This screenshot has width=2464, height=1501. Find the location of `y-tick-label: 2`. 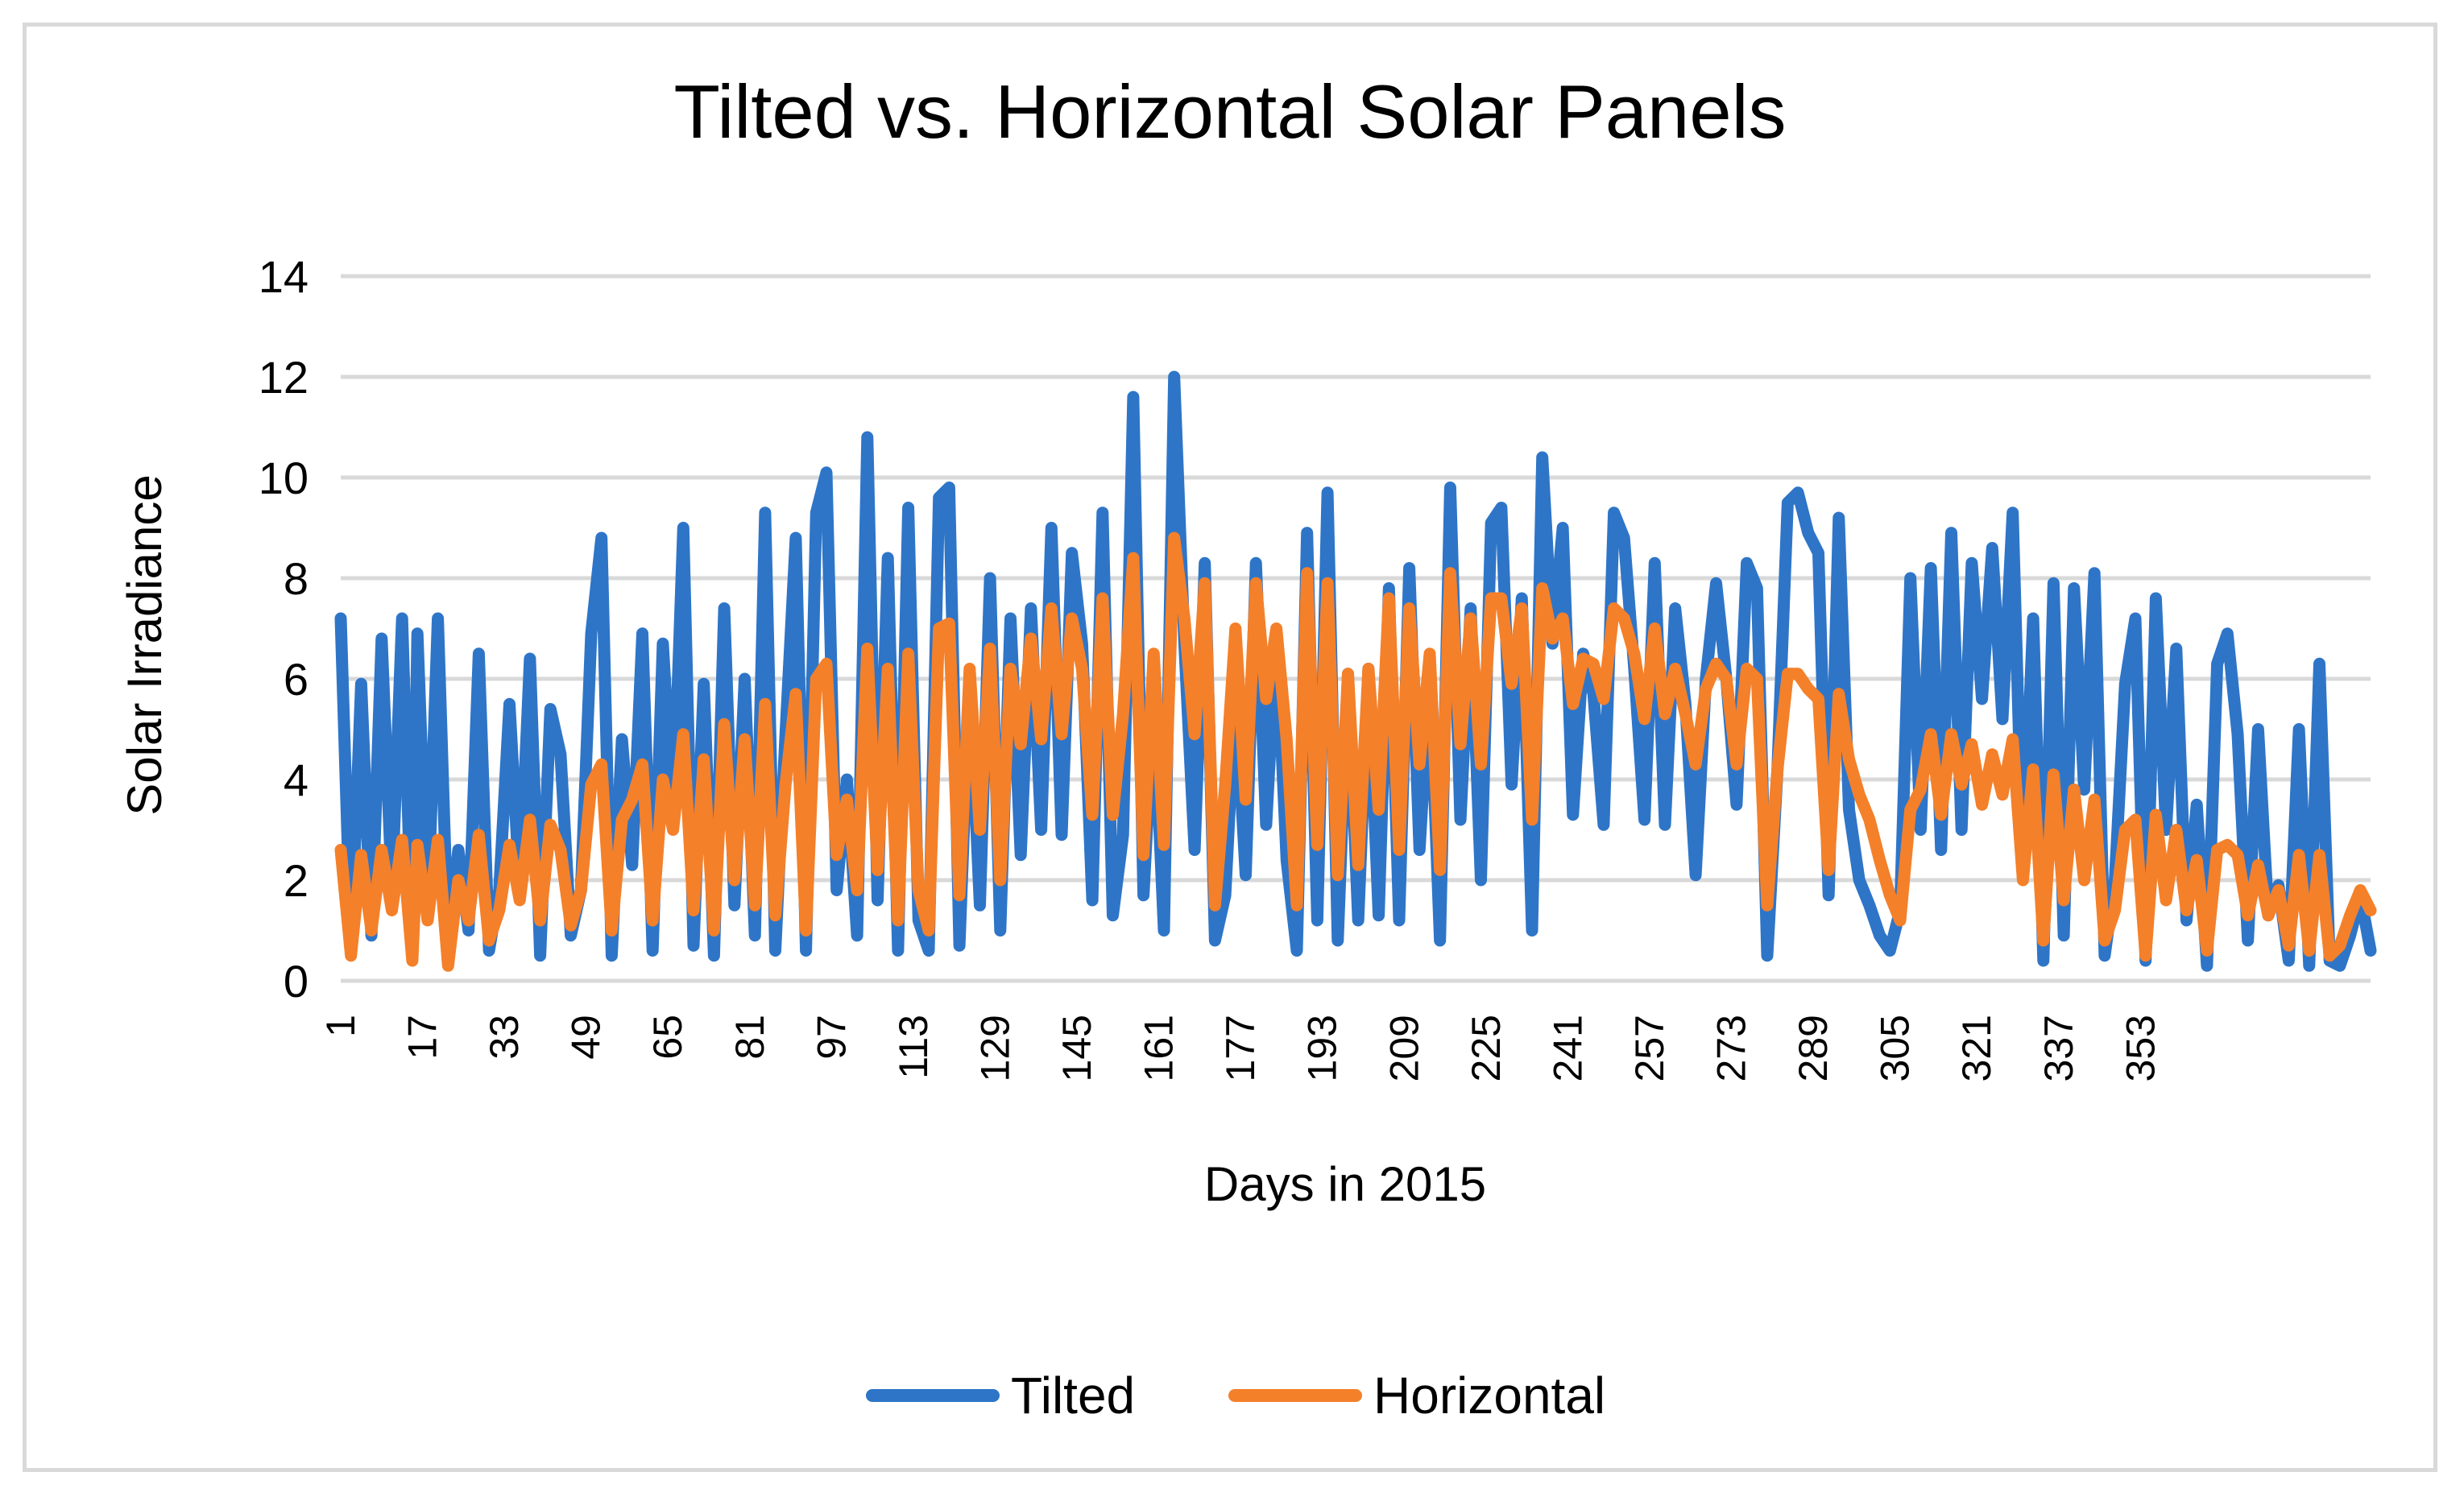

y-tick-label: 2 is located at coordinates (296, 880).